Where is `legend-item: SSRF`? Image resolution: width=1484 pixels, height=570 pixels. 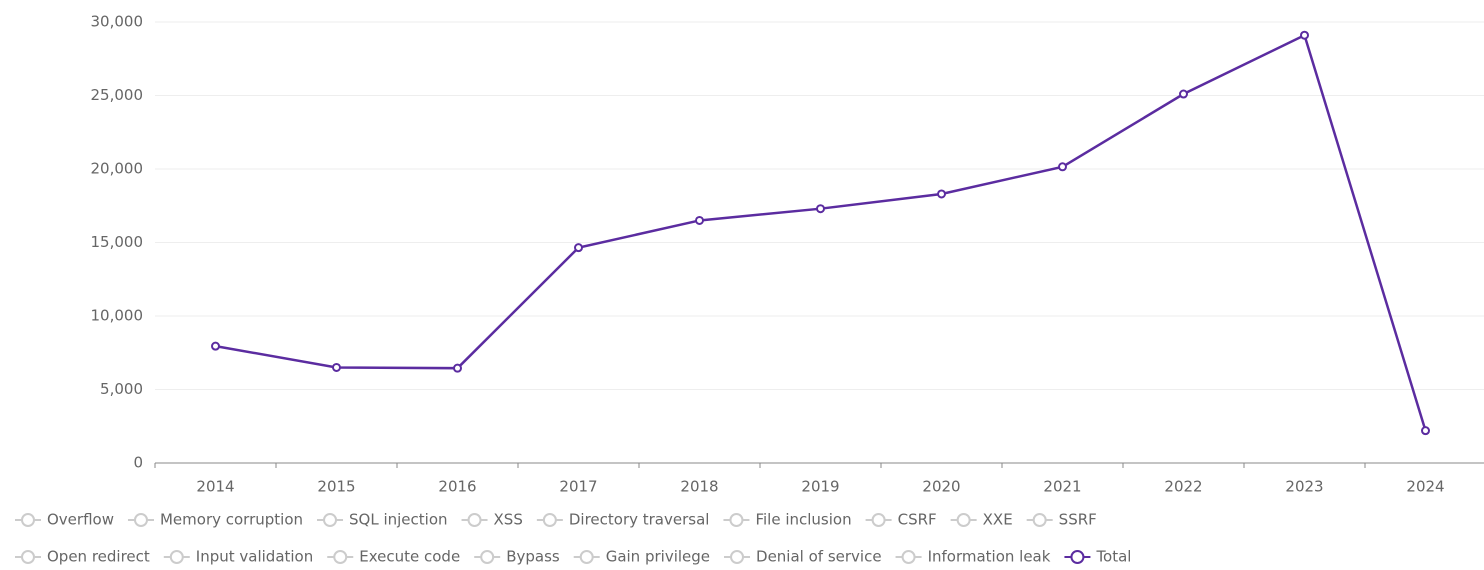
legend-item: SSRF is located at coordinates (1061, 520).